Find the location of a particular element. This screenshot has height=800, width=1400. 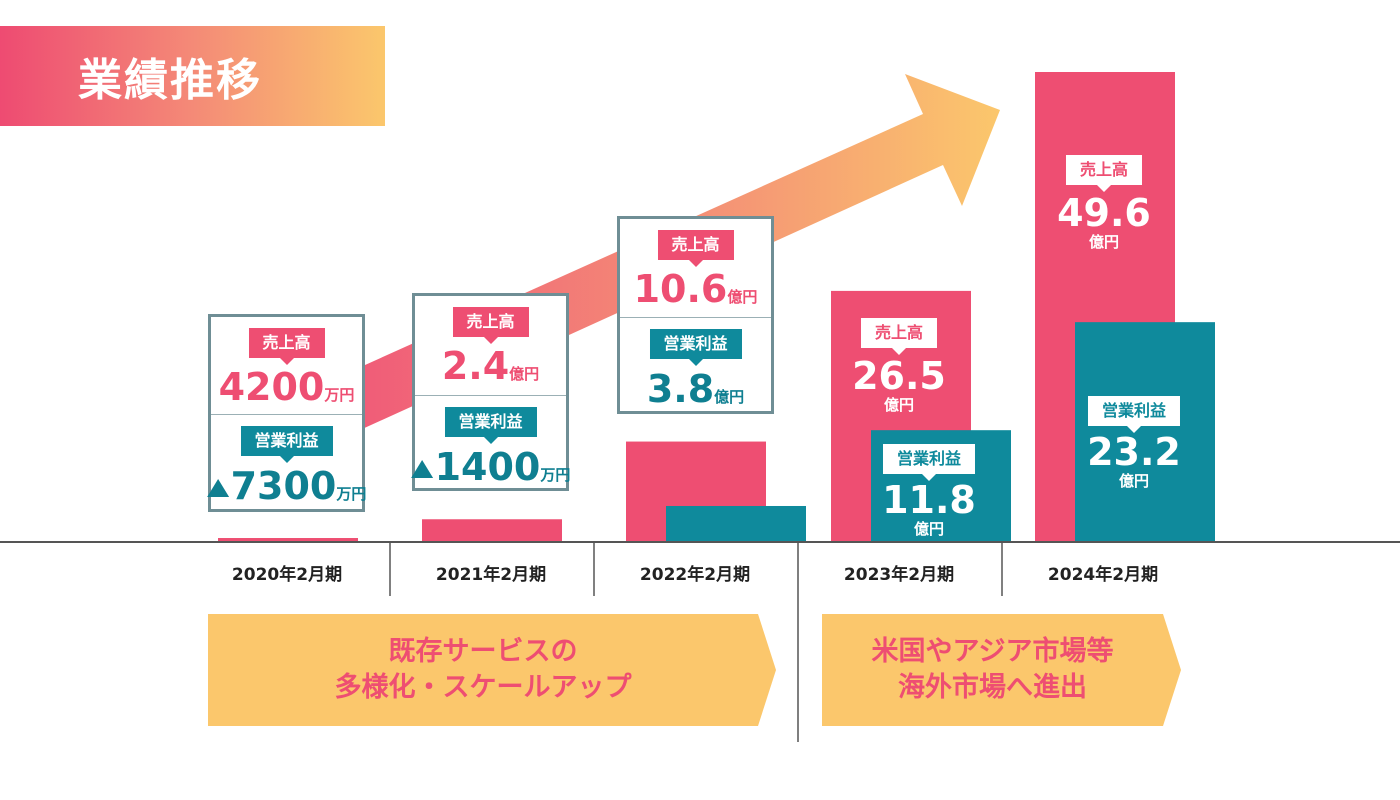

profit-value: 7300万円 is located at coordinates (286, 486).